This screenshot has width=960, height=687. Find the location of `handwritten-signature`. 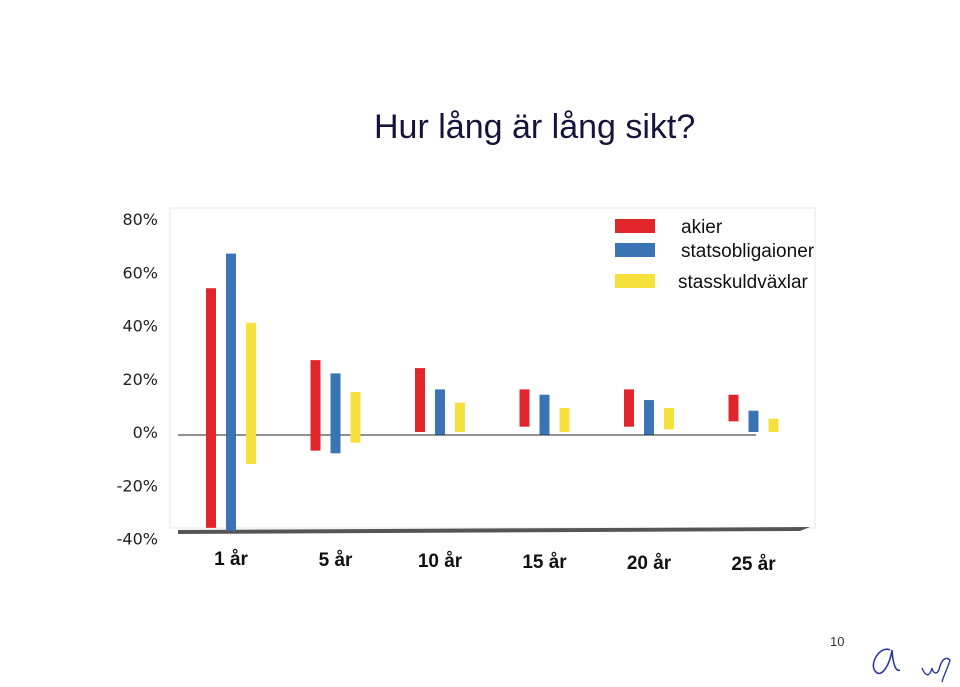

handwritten-signature is located at coordinates (911, 665).